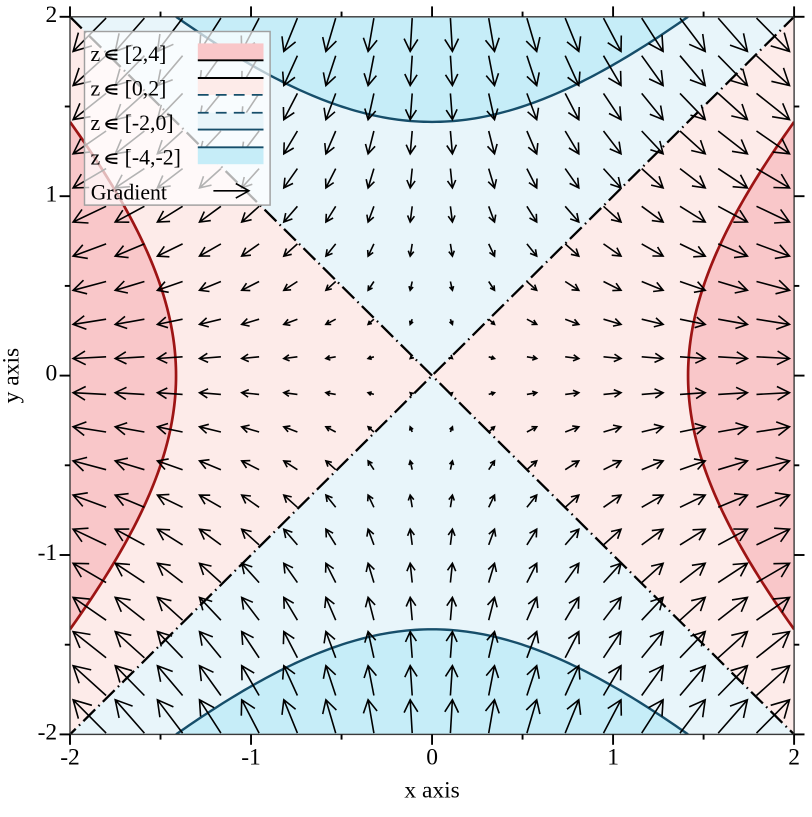 The height and width of the screenshot is (817, 812). I want to click on svg-text: Gradient, so click(129, 192).